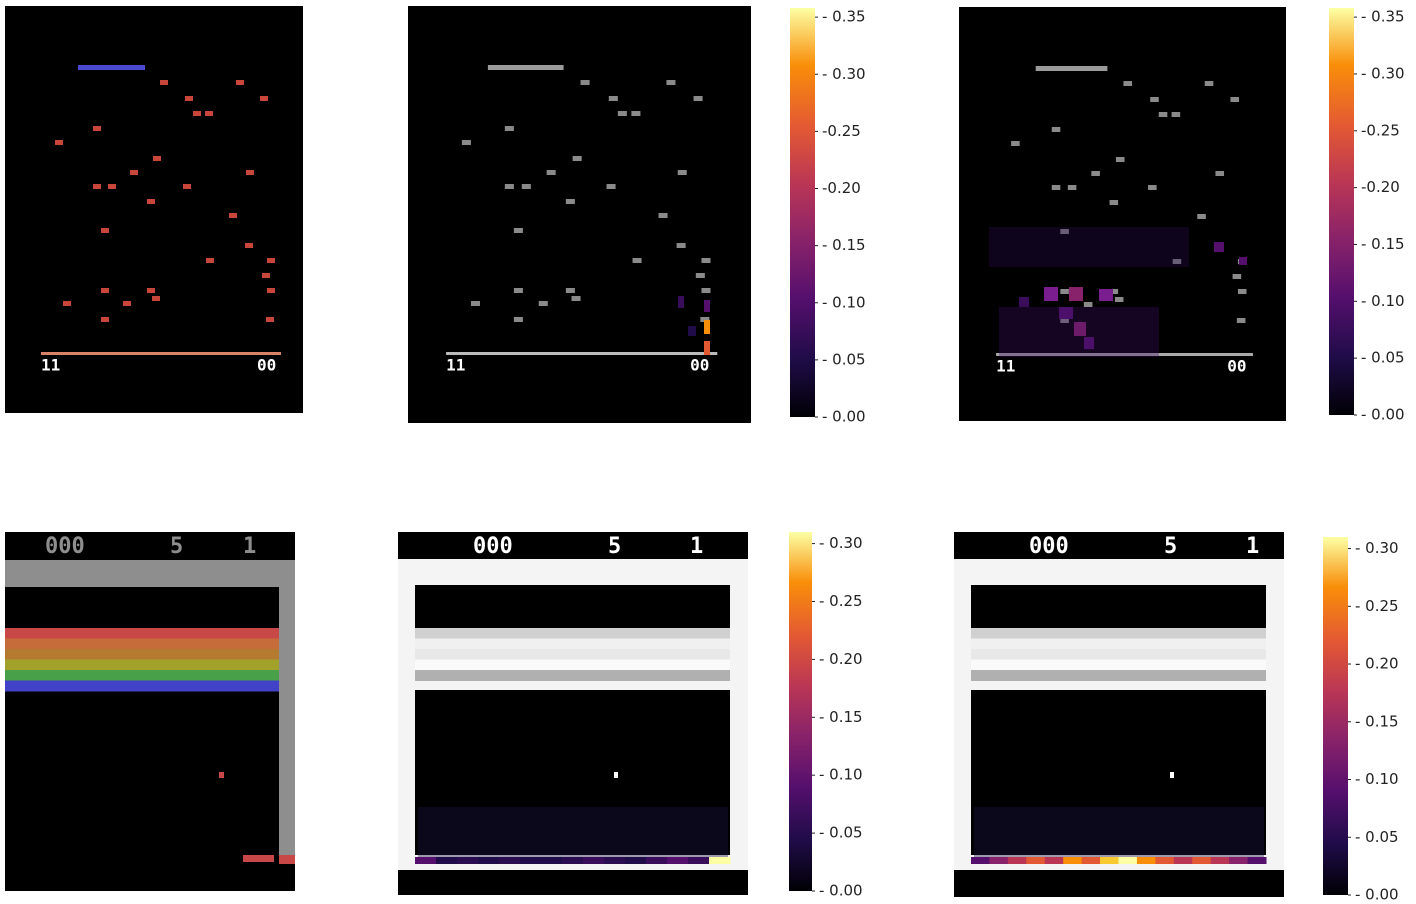 The image size is (1416, 904). What do you see at coordinates (841, 131) in the screenshot?
I see `colorbar-tick-label: -0.25` at bounding box center [841, 131].